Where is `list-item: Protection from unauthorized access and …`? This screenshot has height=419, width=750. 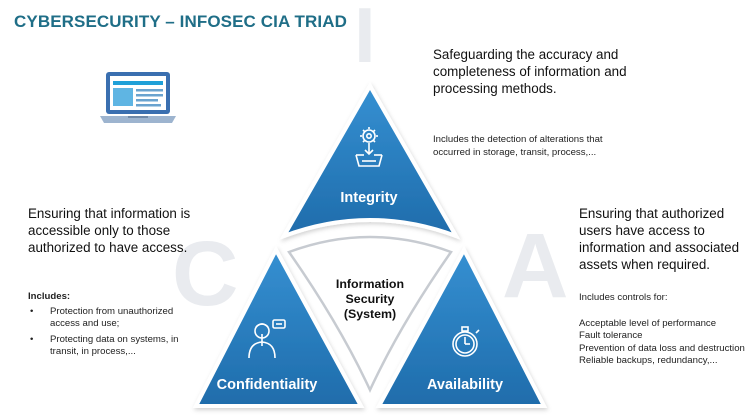 list-item: Protection from unauthorized access and … is located at coordinates (115, 318).